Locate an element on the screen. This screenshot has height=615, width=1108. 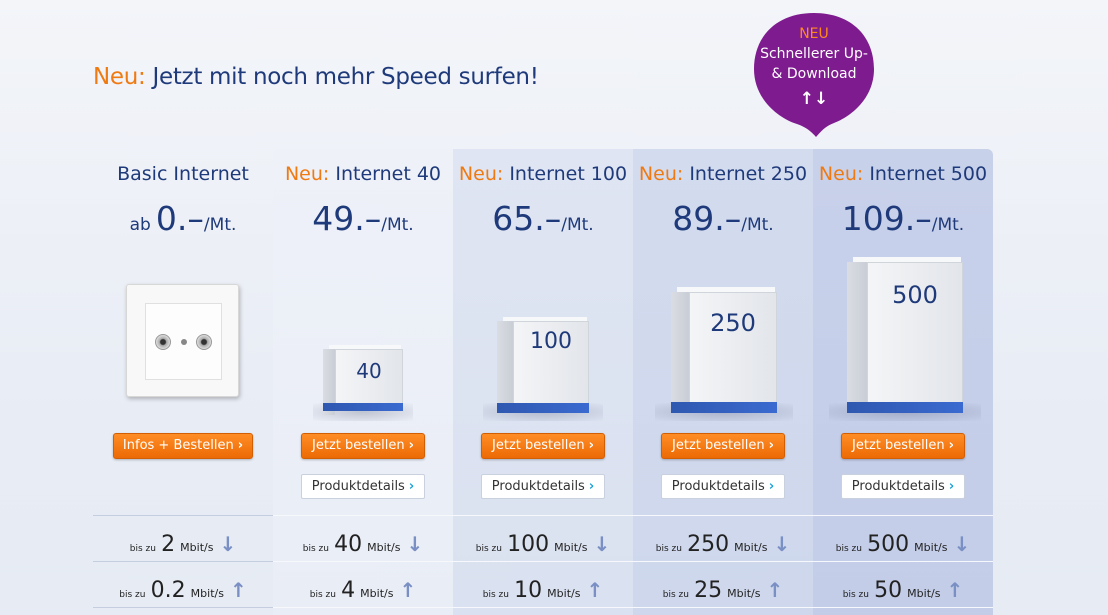
box-number: 40 is located at coordinates (369, 371).